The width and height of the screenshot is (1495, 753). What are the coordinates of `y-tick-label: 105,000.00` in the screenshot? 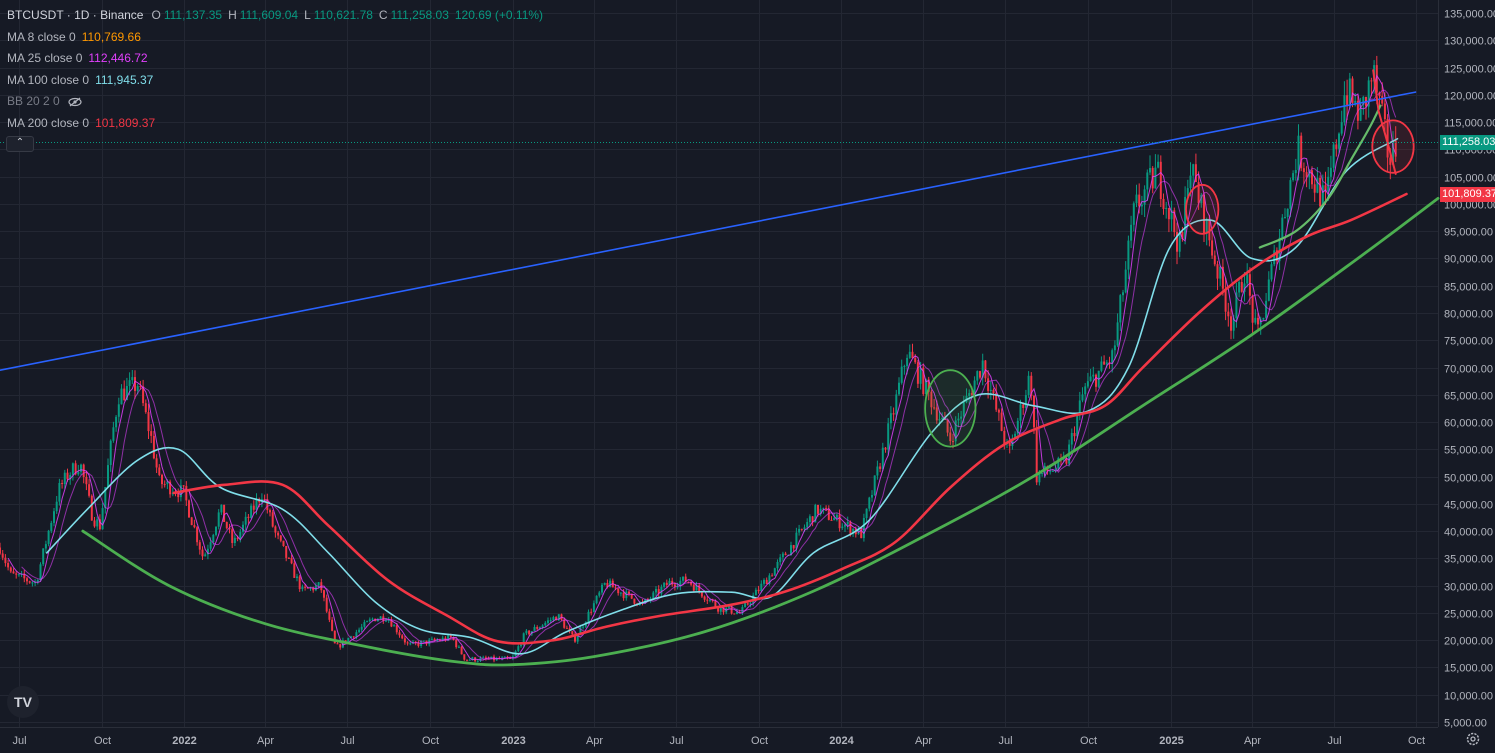 It's located at (1469, 179).